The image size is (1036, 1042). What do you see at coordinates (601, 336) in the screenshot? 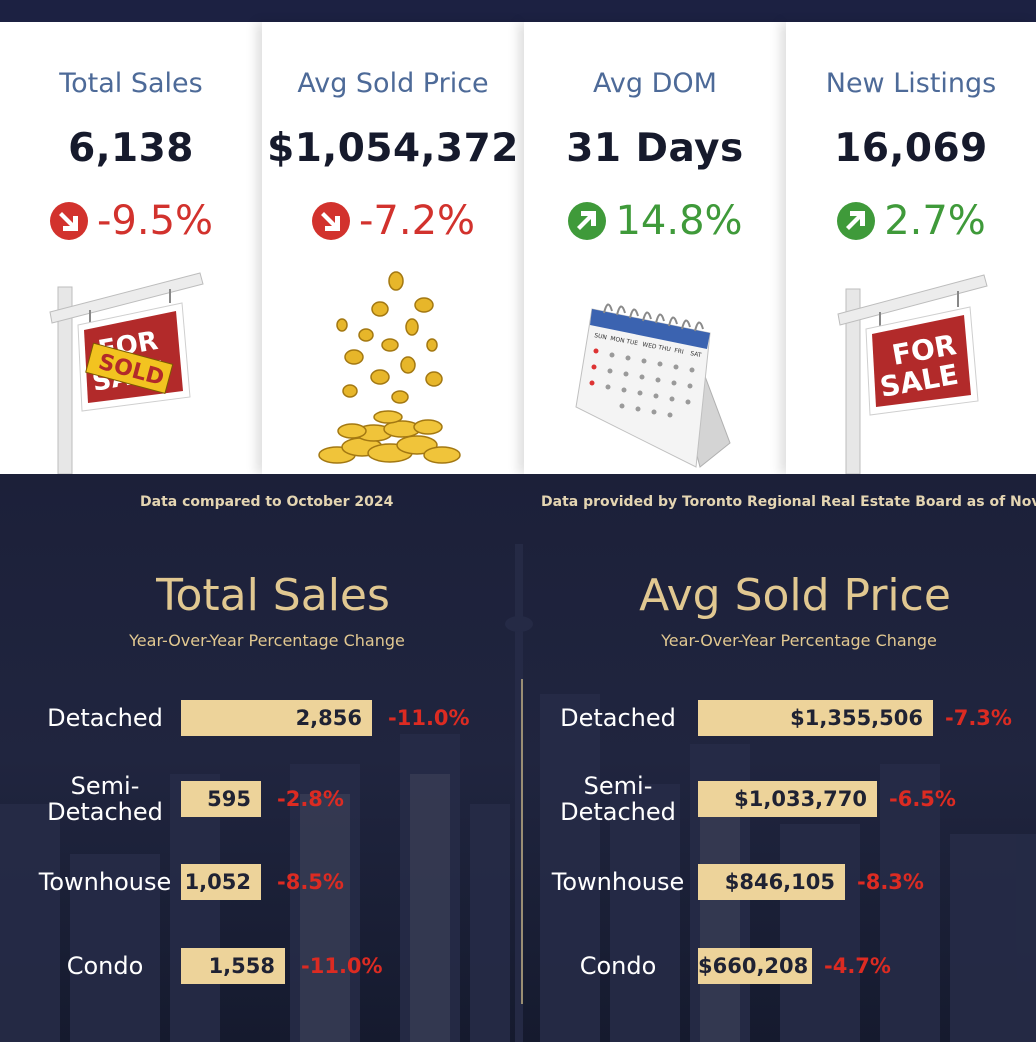
I see `calendar-day-label: SUN` at bounding box center [601, 336].